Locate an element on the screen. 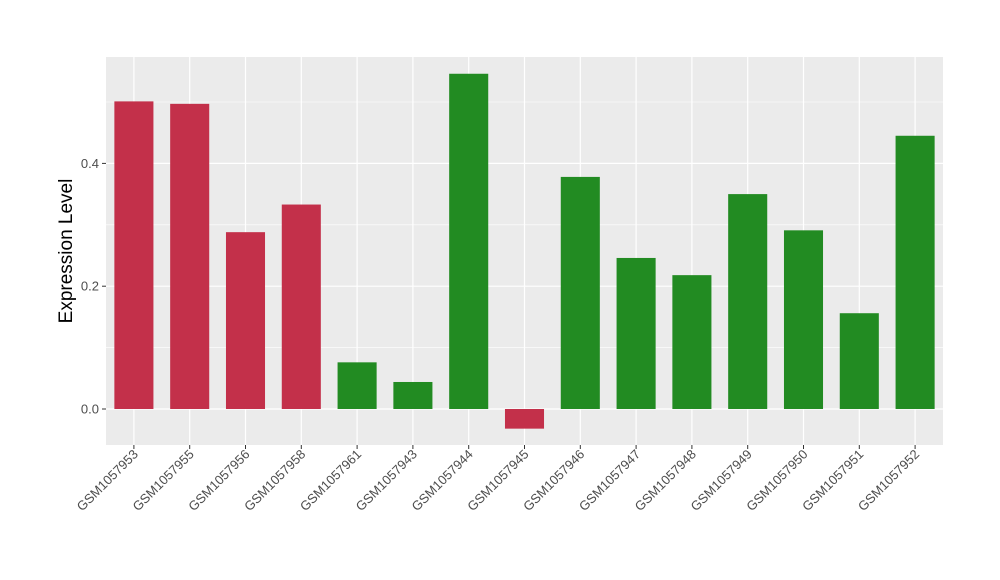  bar-GSM1057946 is located at coordinates (580, 292).